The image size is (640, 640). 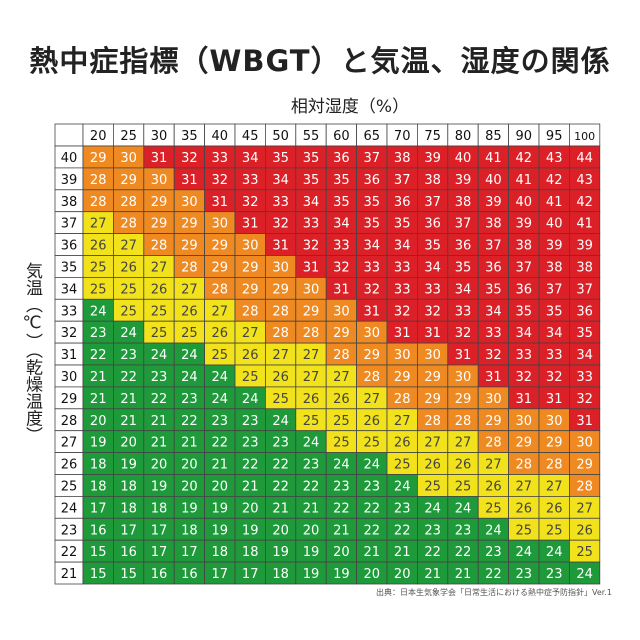 What do you see at coordinates (584, 158) in the screenshot?
I see `cell-value-label: 44` at bounding box center [584, 158].